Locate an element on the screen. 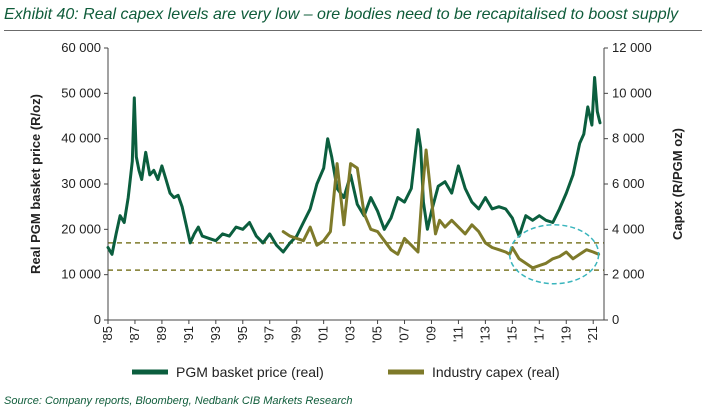 The width and height of the screenshot is (706, 413). legend-label-1: Industry capex (real) is located at coordinates (496, 372).